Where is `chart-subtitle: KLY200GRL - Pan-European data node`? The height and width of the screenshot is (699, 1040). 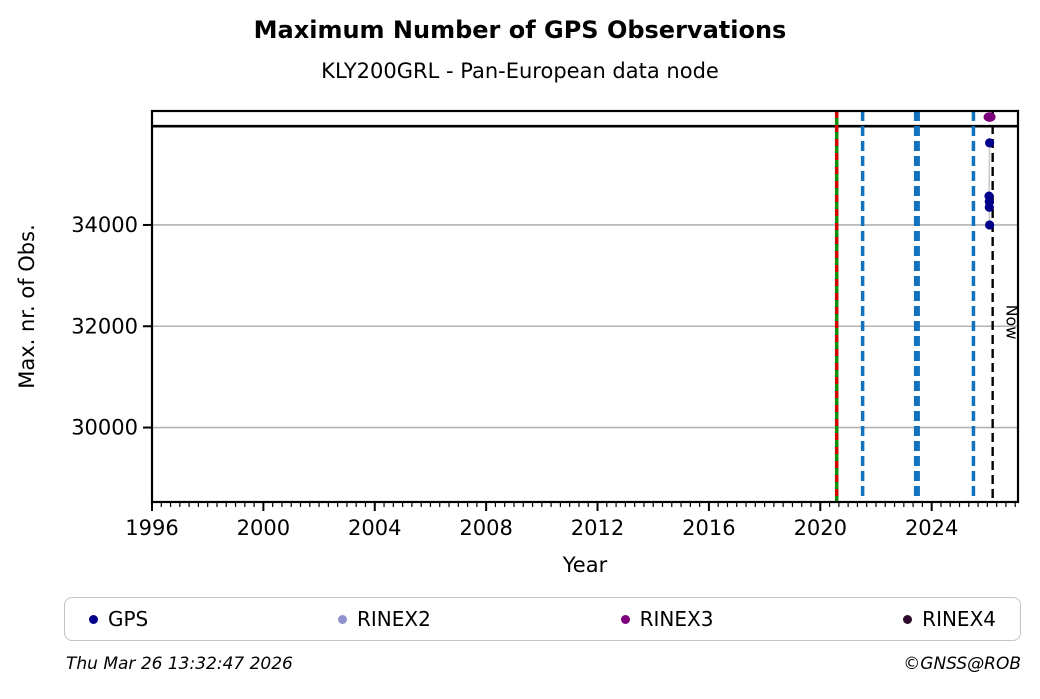
chart-subtitle: KLY200GRL - Pan-European data node is located at coordinates (520, 71).